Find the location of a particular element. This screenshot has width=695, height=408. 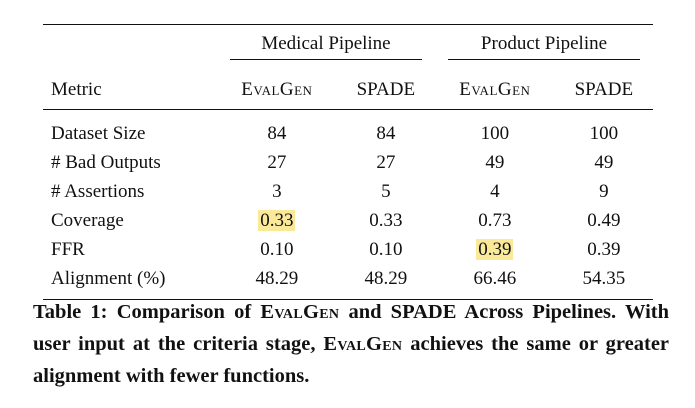

group-underline-product is located at coordinates (544, 59).